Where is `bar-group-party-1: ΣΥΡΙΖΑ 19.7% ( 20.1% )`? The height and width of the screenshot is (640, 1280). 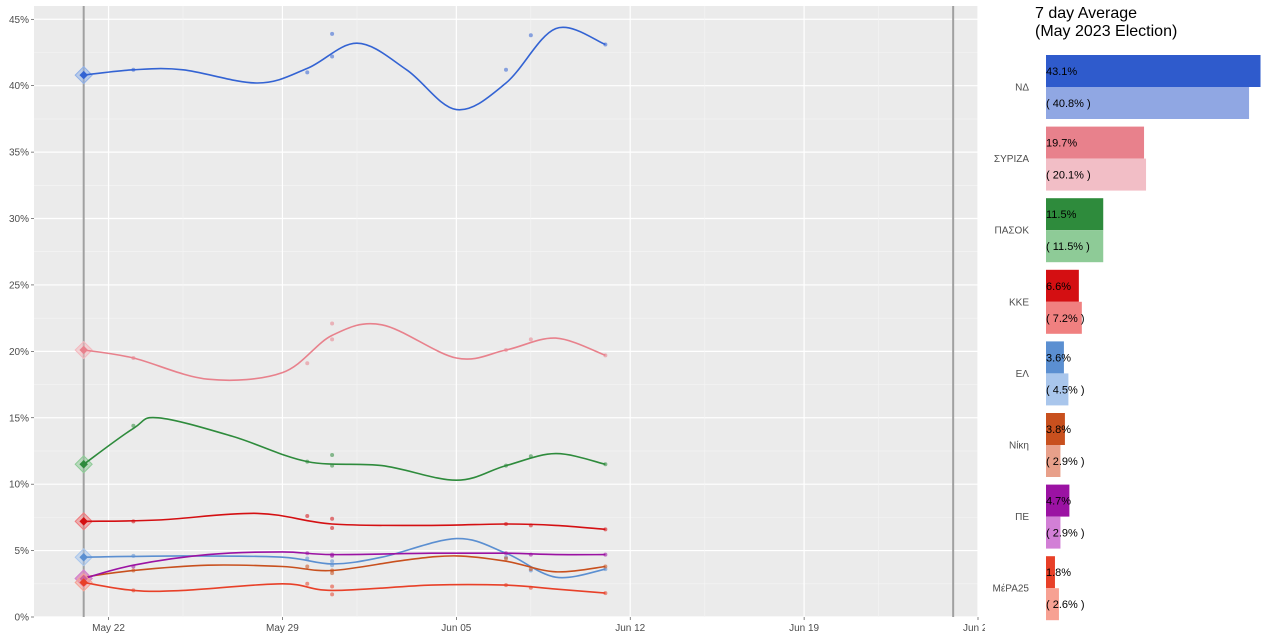 bar-group-party-1: ΣΥΡΙΖΑ 19.7% ( 20.1% ) is located at coordinates (1070, 158).